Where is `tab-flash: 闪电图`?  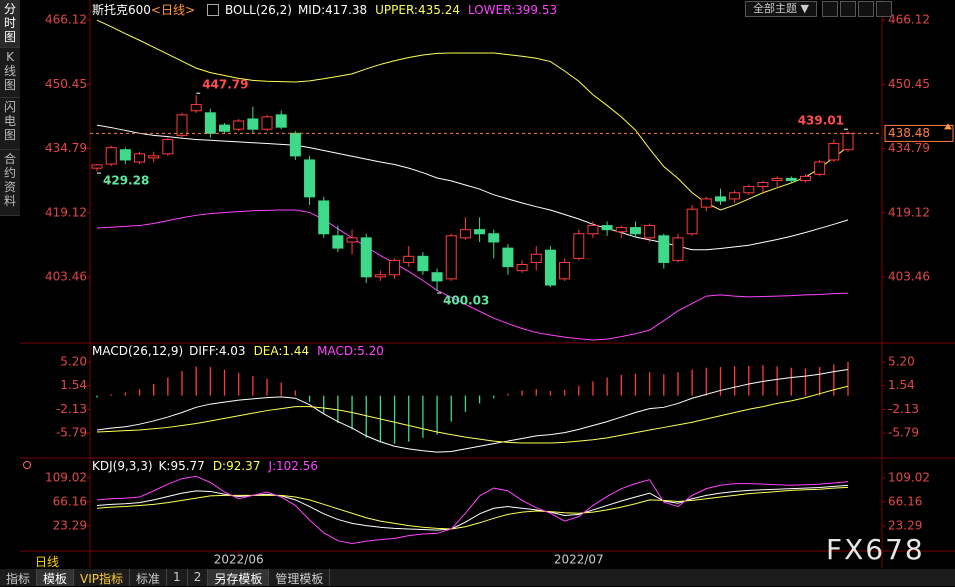
tab-flash: 闪电图 is located at coordinates (10, 124).